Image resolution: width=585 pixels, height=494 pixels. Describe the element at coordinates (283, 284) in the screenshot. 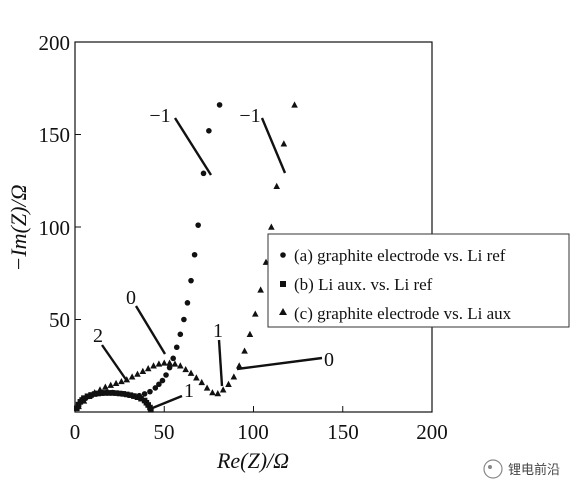

I see `legend-marker-square` at that location.